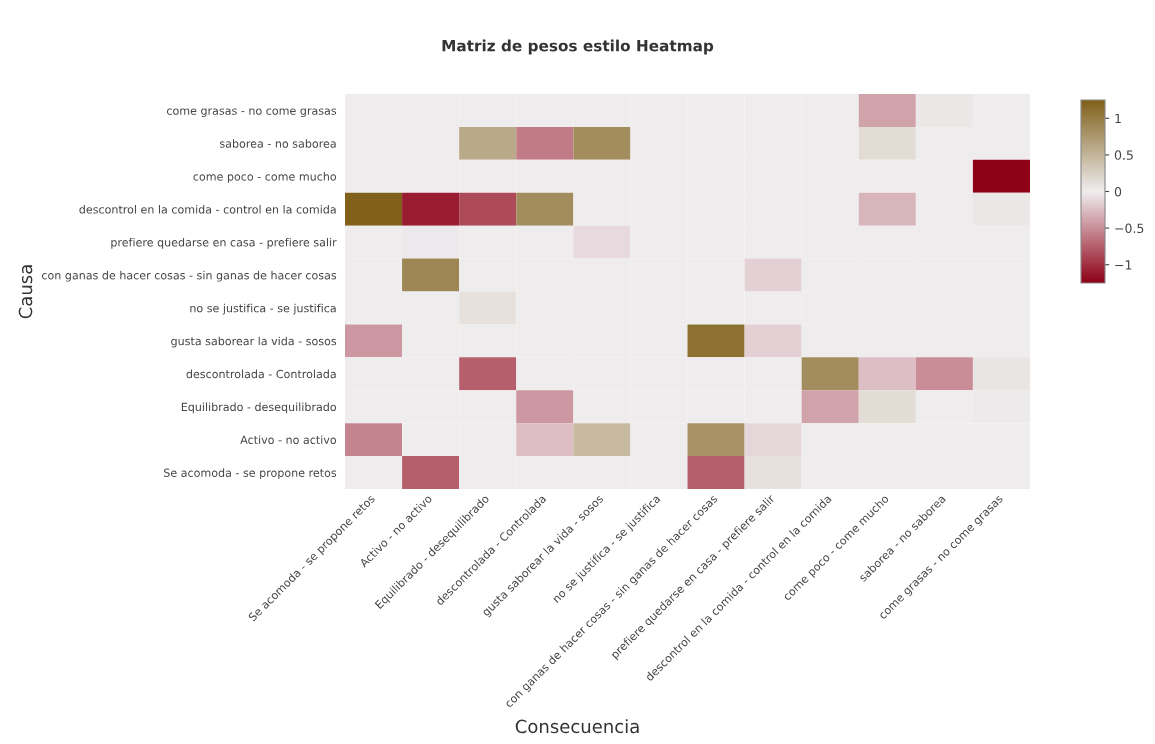  What do you see at coordinates (189, 276) in the screenshot?
I see `y-tick-label: con ganas de hacer cosas - sin ganas de hacer cosas` at bounding box center [189, 276].